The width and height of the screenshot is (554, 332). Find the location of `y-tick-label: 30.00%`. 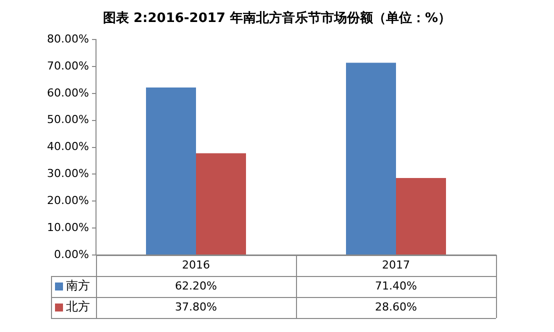

y-tick-label: 30.00% is located at coordinates (68, 173).